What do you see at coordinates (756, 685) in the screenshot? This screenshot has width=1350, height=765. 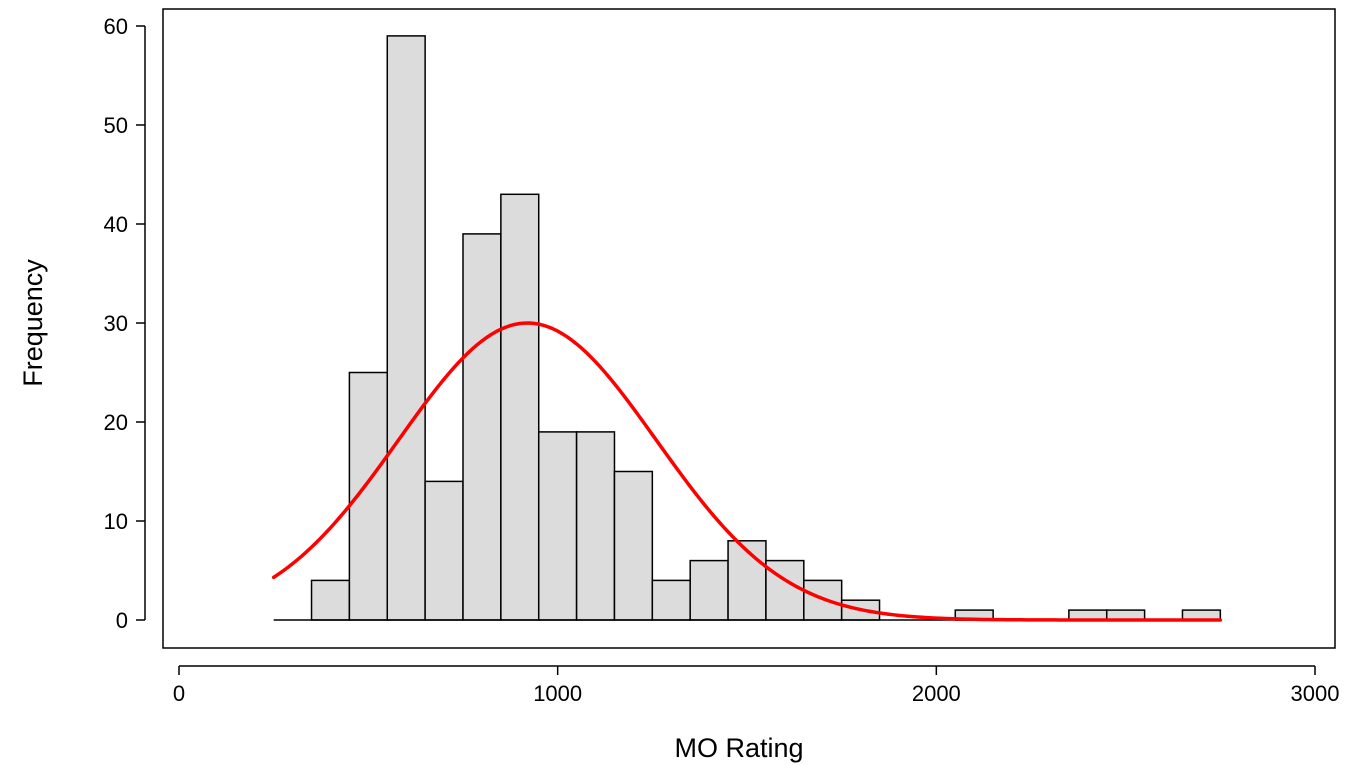 I see `x-axis: 0 1000 2000 3000` at bounding box center [756, 685].